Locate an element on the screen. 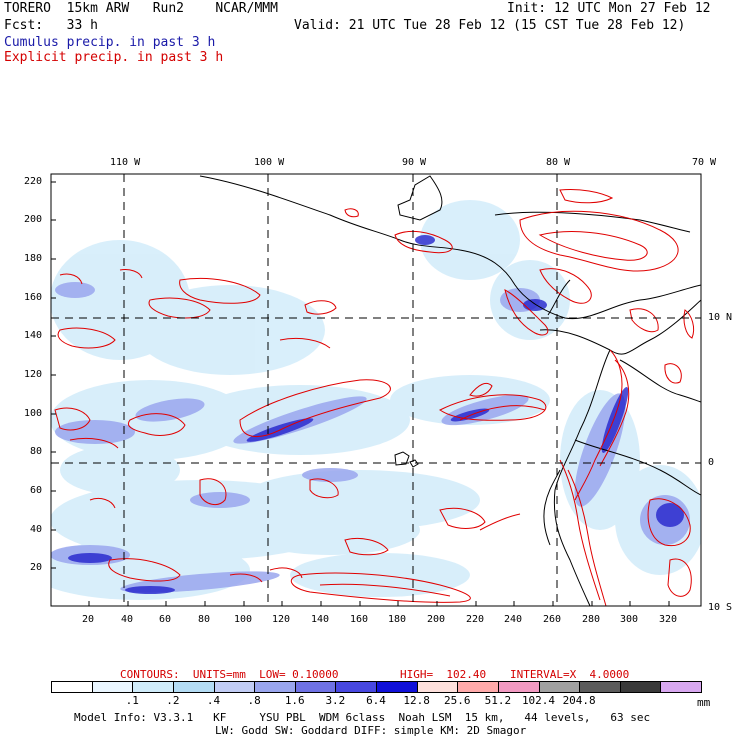 The height and width of the screenshot is (740, 740). x-tick-label: 220 is located at coordinates (475, 619).